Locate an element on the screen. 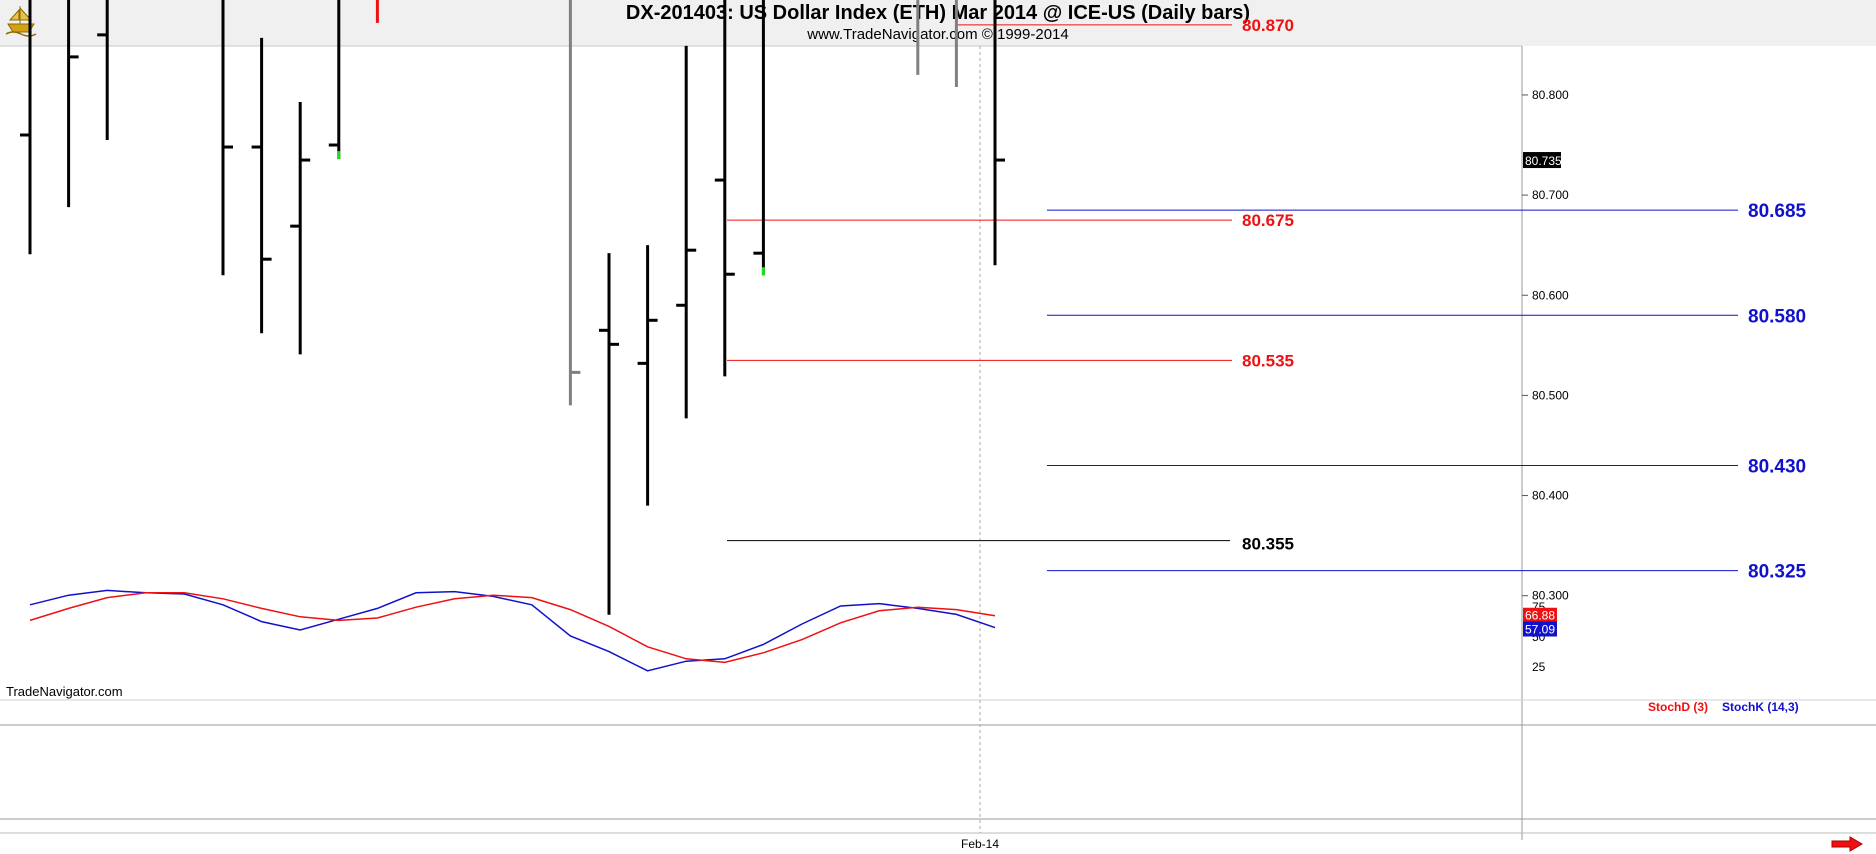  stoch-d-legend: StochD (3) is located at coordinates (1678, 707).